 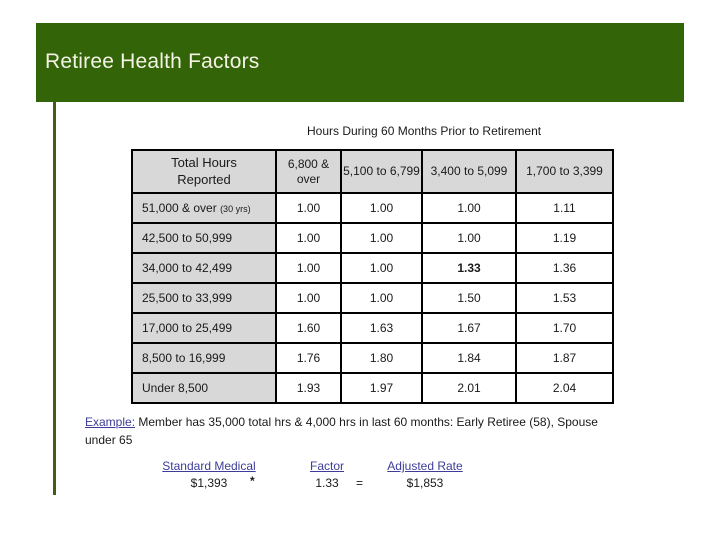 I want to click on factor-cell: 1.80, so click(x=381, y=358).